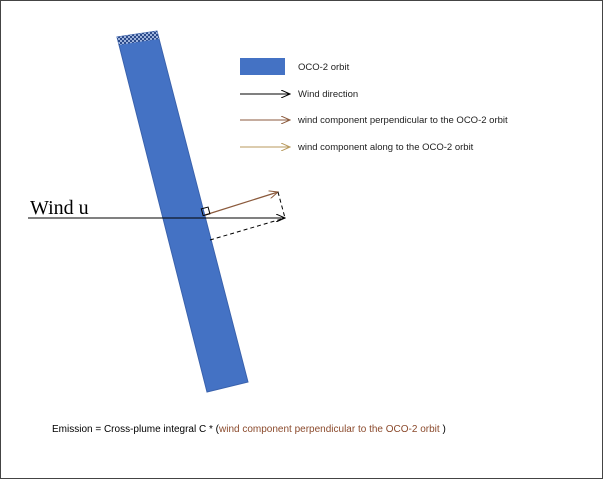 Image resolution: width=603 pixels, height=479 pixels. Describe the element at coordinates (205, 211) in the screenshot. I see `right-angle` at that location.